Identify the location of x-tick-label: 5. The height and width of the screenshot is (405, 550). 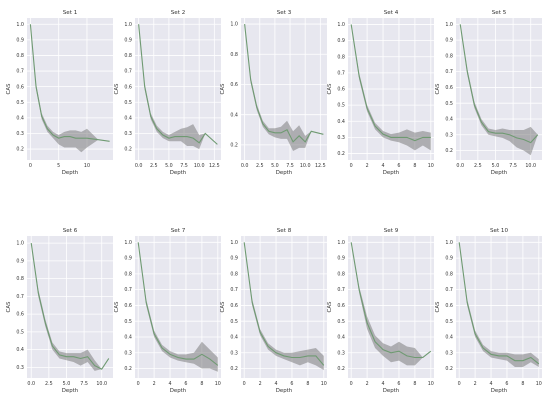
(58, 166).